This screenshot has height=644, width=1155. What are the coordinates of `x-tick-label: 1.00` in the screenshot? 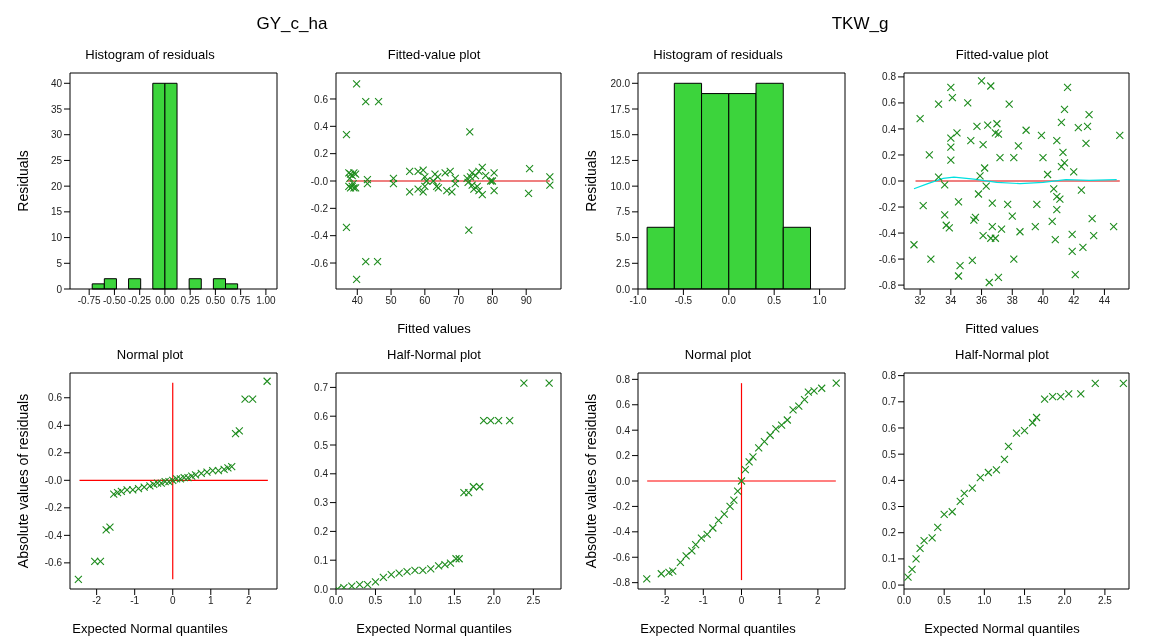 It's located at (266, 301).